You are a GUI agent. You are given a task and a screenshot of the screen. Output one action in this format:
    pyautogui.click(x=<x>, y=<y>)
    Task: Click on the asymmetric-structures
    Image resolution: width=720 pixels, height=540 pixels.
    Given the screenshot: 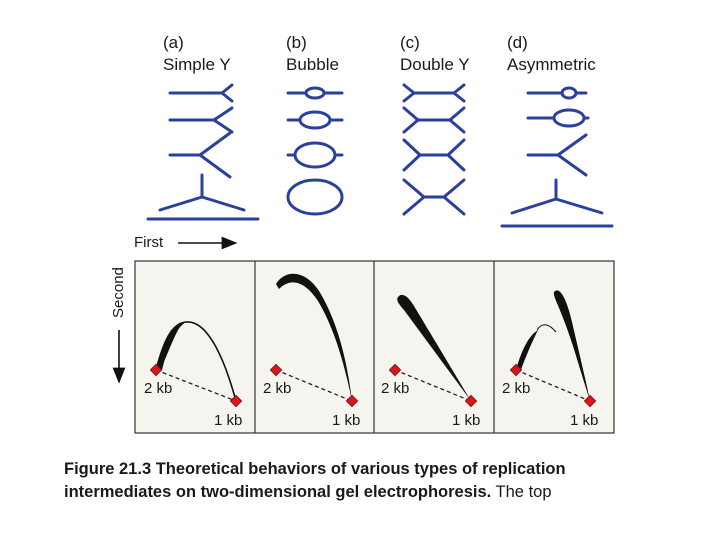 What is the action you would take?
    pyautogui.click(x=557, y=157)
    